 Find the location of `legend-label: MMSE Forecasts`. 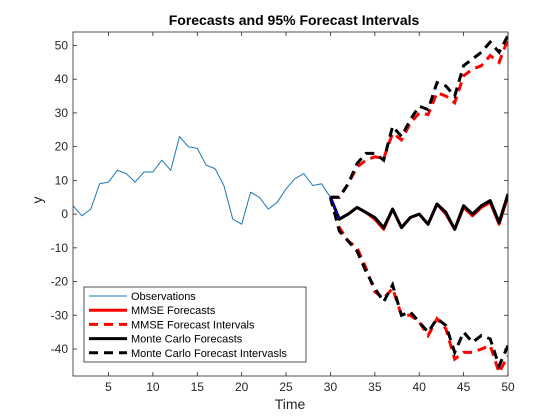

legend-label: MMSE Forecasts is located at coordinates (173, 311).